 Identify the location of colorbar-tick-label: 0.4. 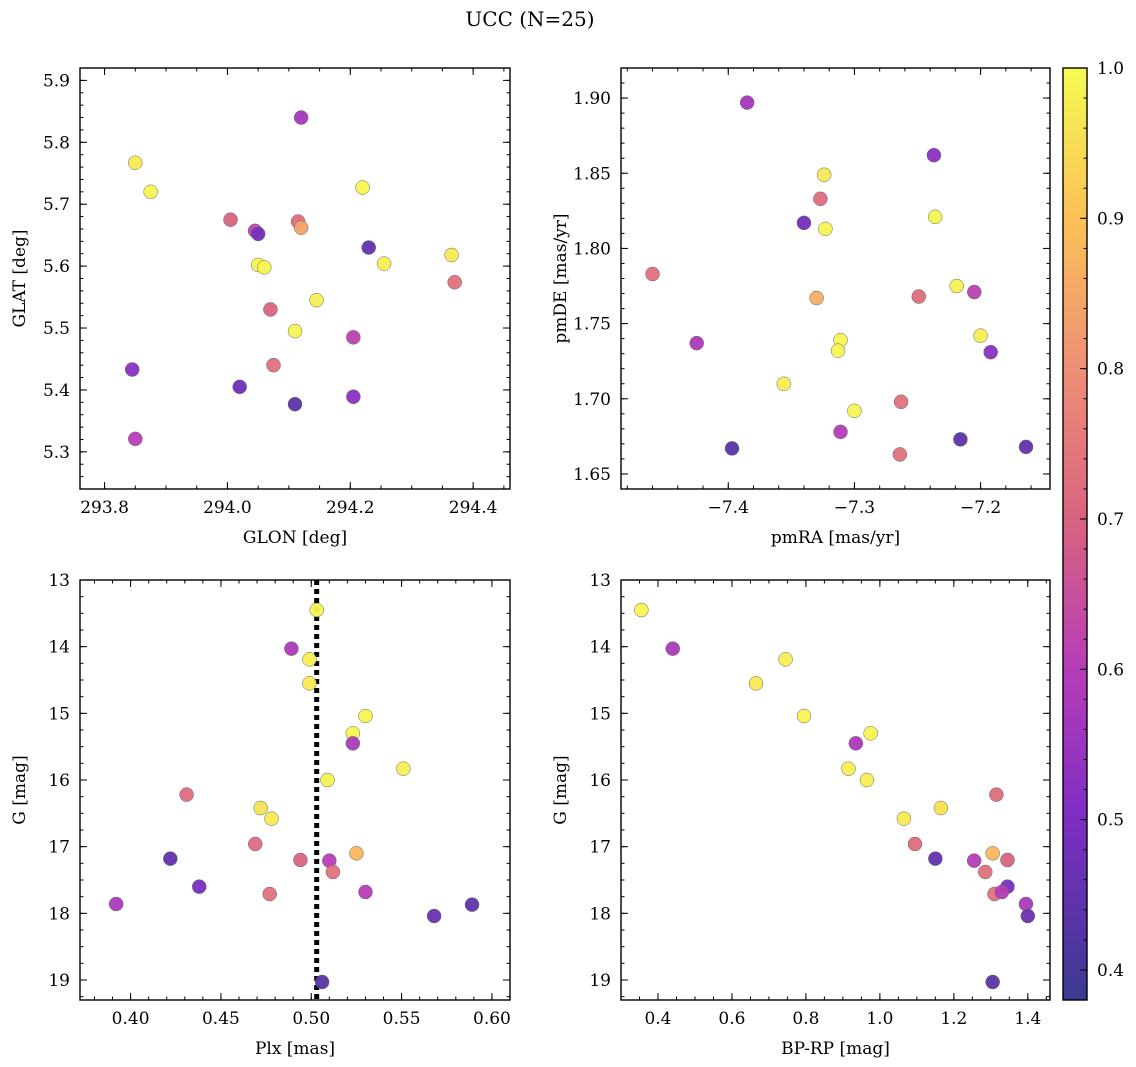
(1110, 971).